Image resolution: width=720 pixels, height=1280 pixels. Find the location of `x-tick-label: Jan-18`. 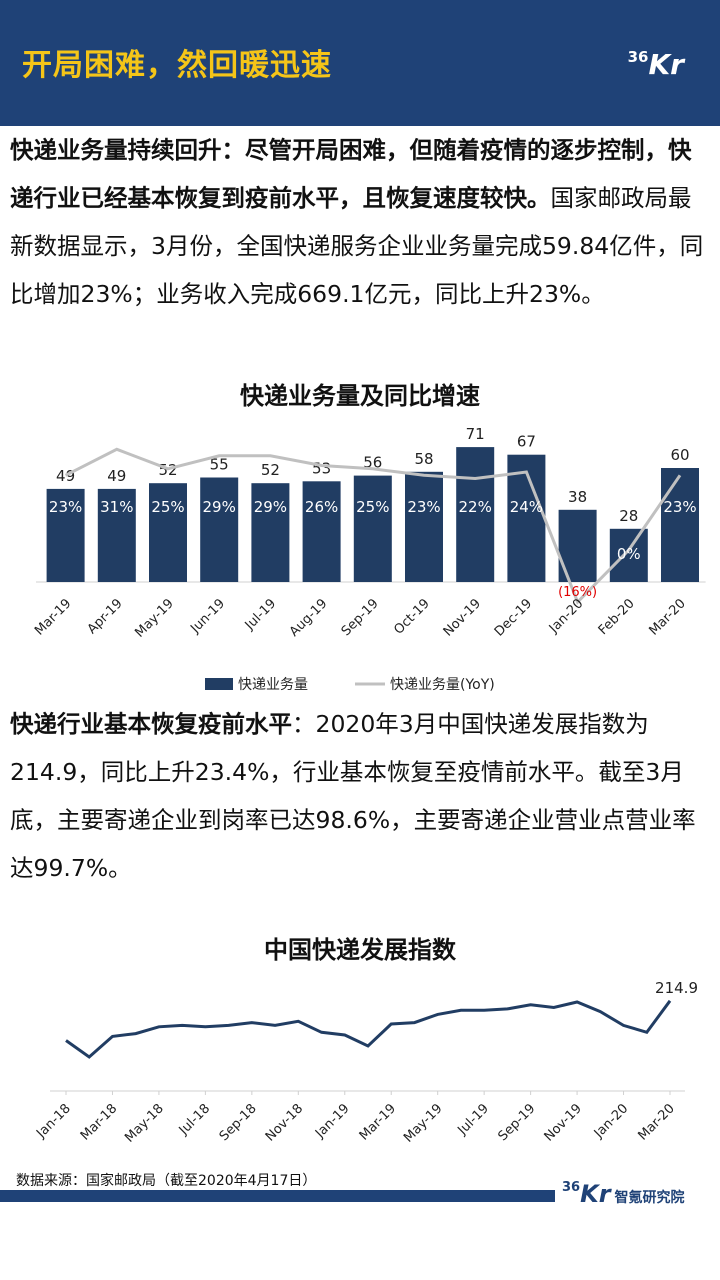

x-tick-label: Jan-18 is located at coordinates (53, 1121).